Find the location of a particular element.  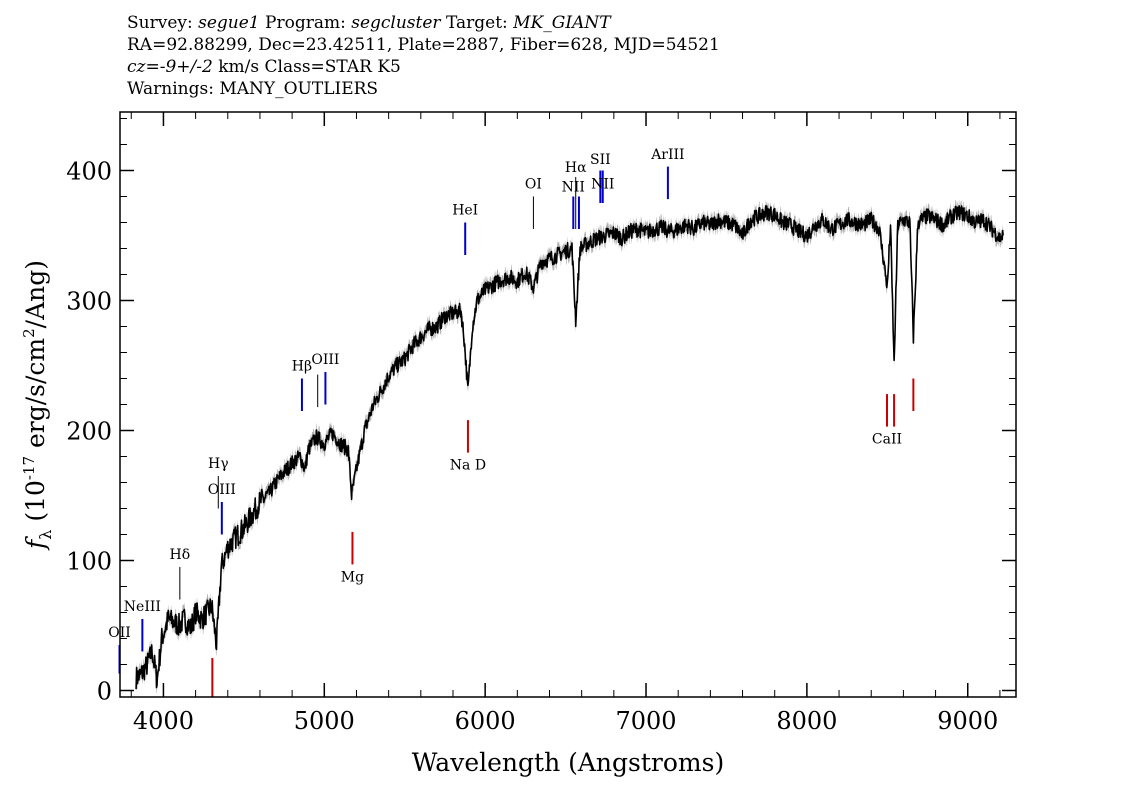

line-label-15: ArIII is located at coordinates (667, 155).